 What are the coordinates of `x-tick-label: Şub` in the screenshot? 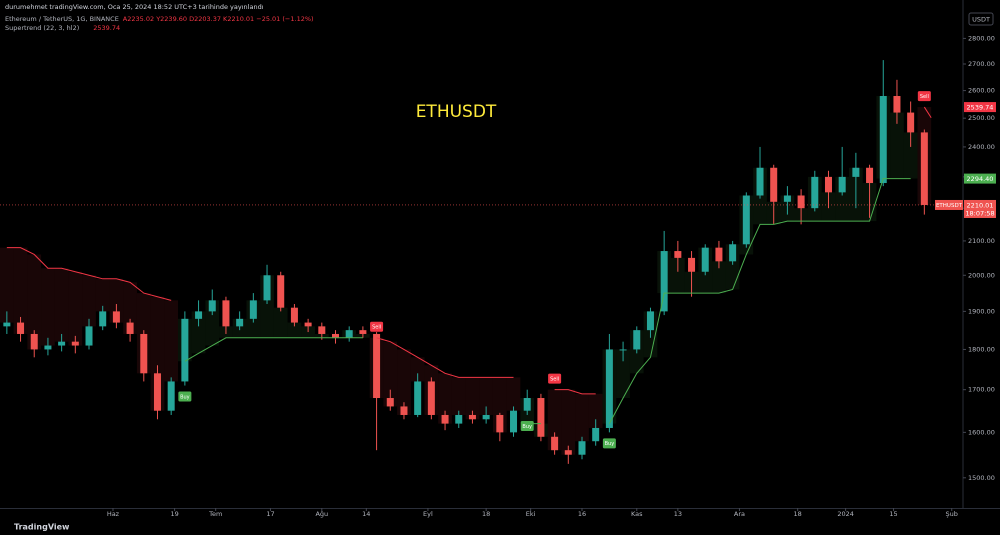 It's located at (952, 514).